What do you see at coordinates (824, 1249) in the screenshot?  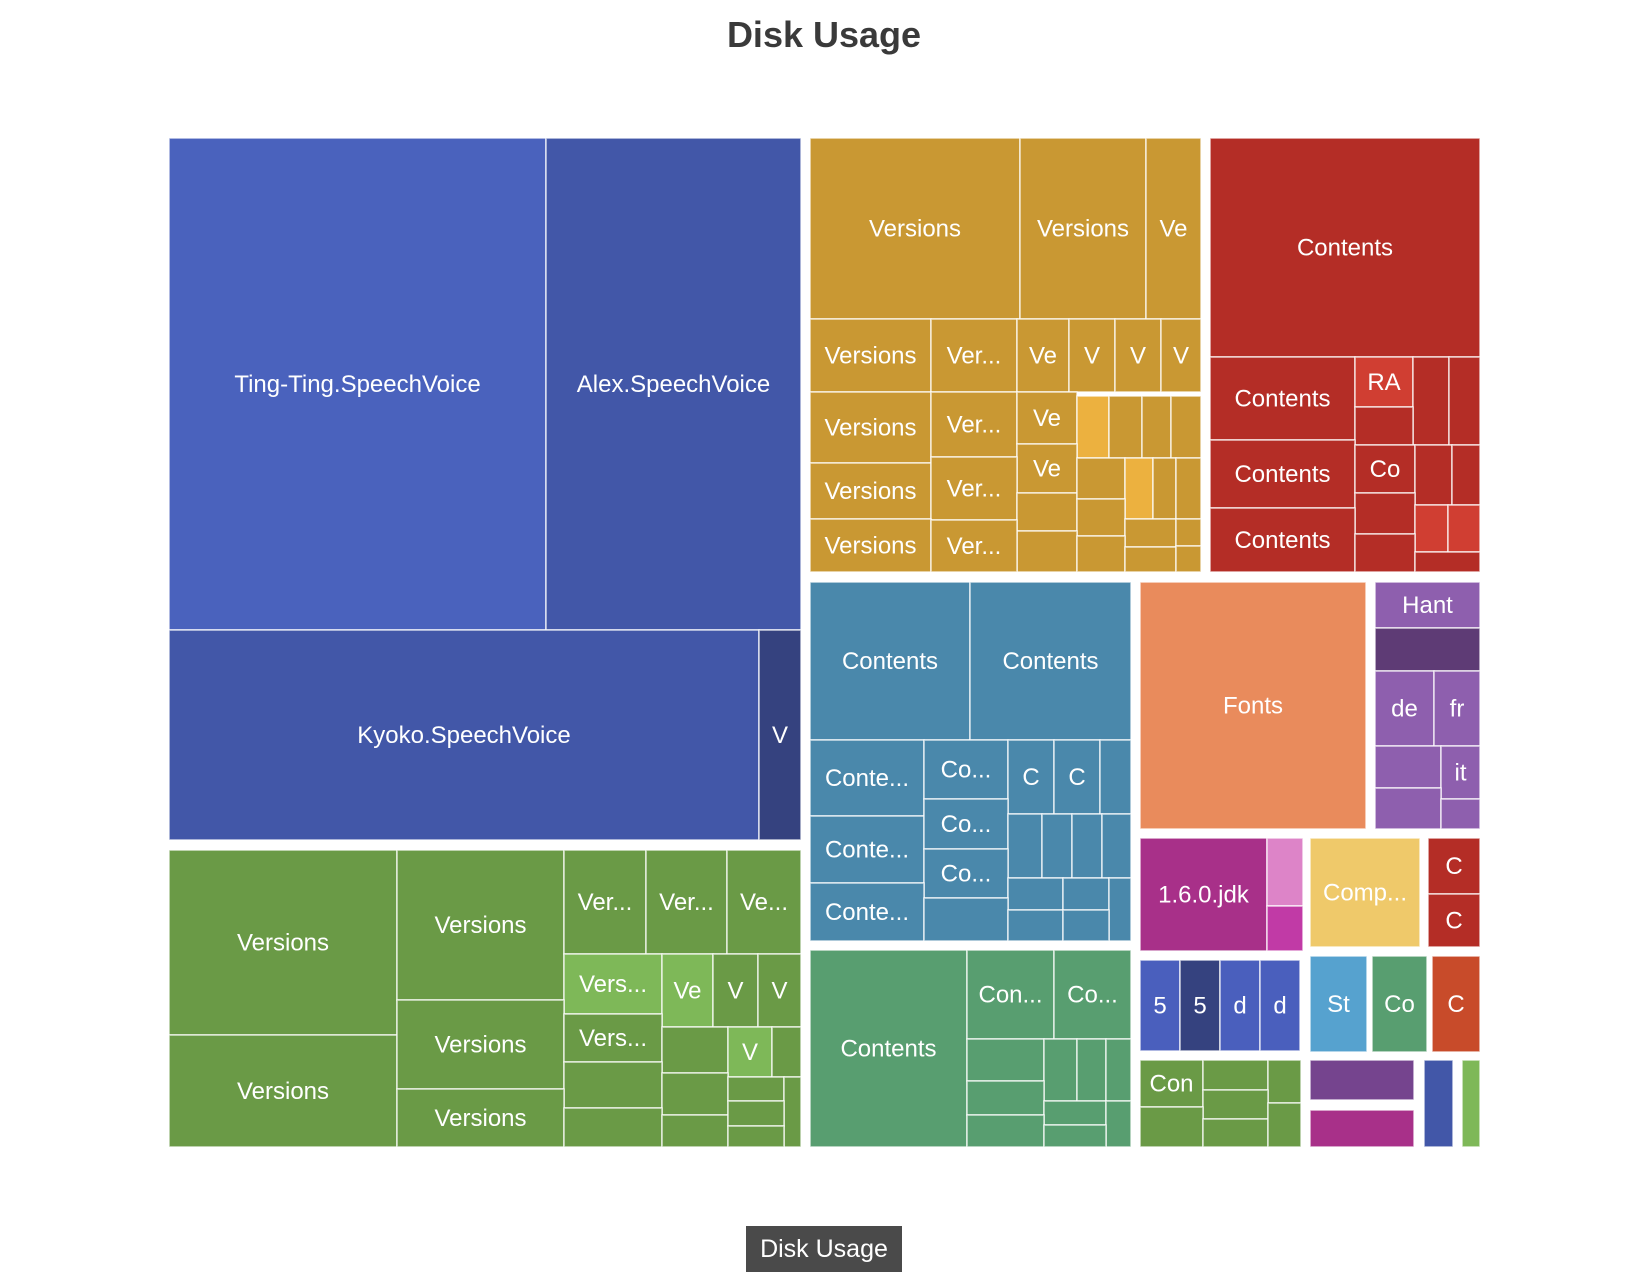 I see `breadcrumb-button: Disk Usage` at bounding box center [824, 1249].